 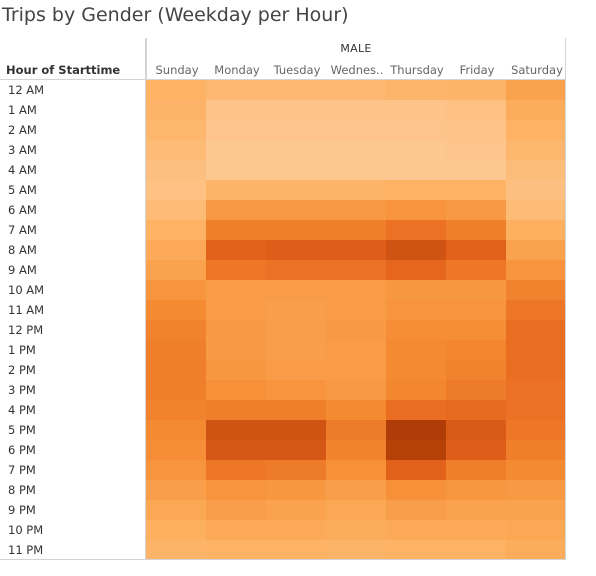 I want to click on row-label: 3 PM, so click(x=22, y=390).